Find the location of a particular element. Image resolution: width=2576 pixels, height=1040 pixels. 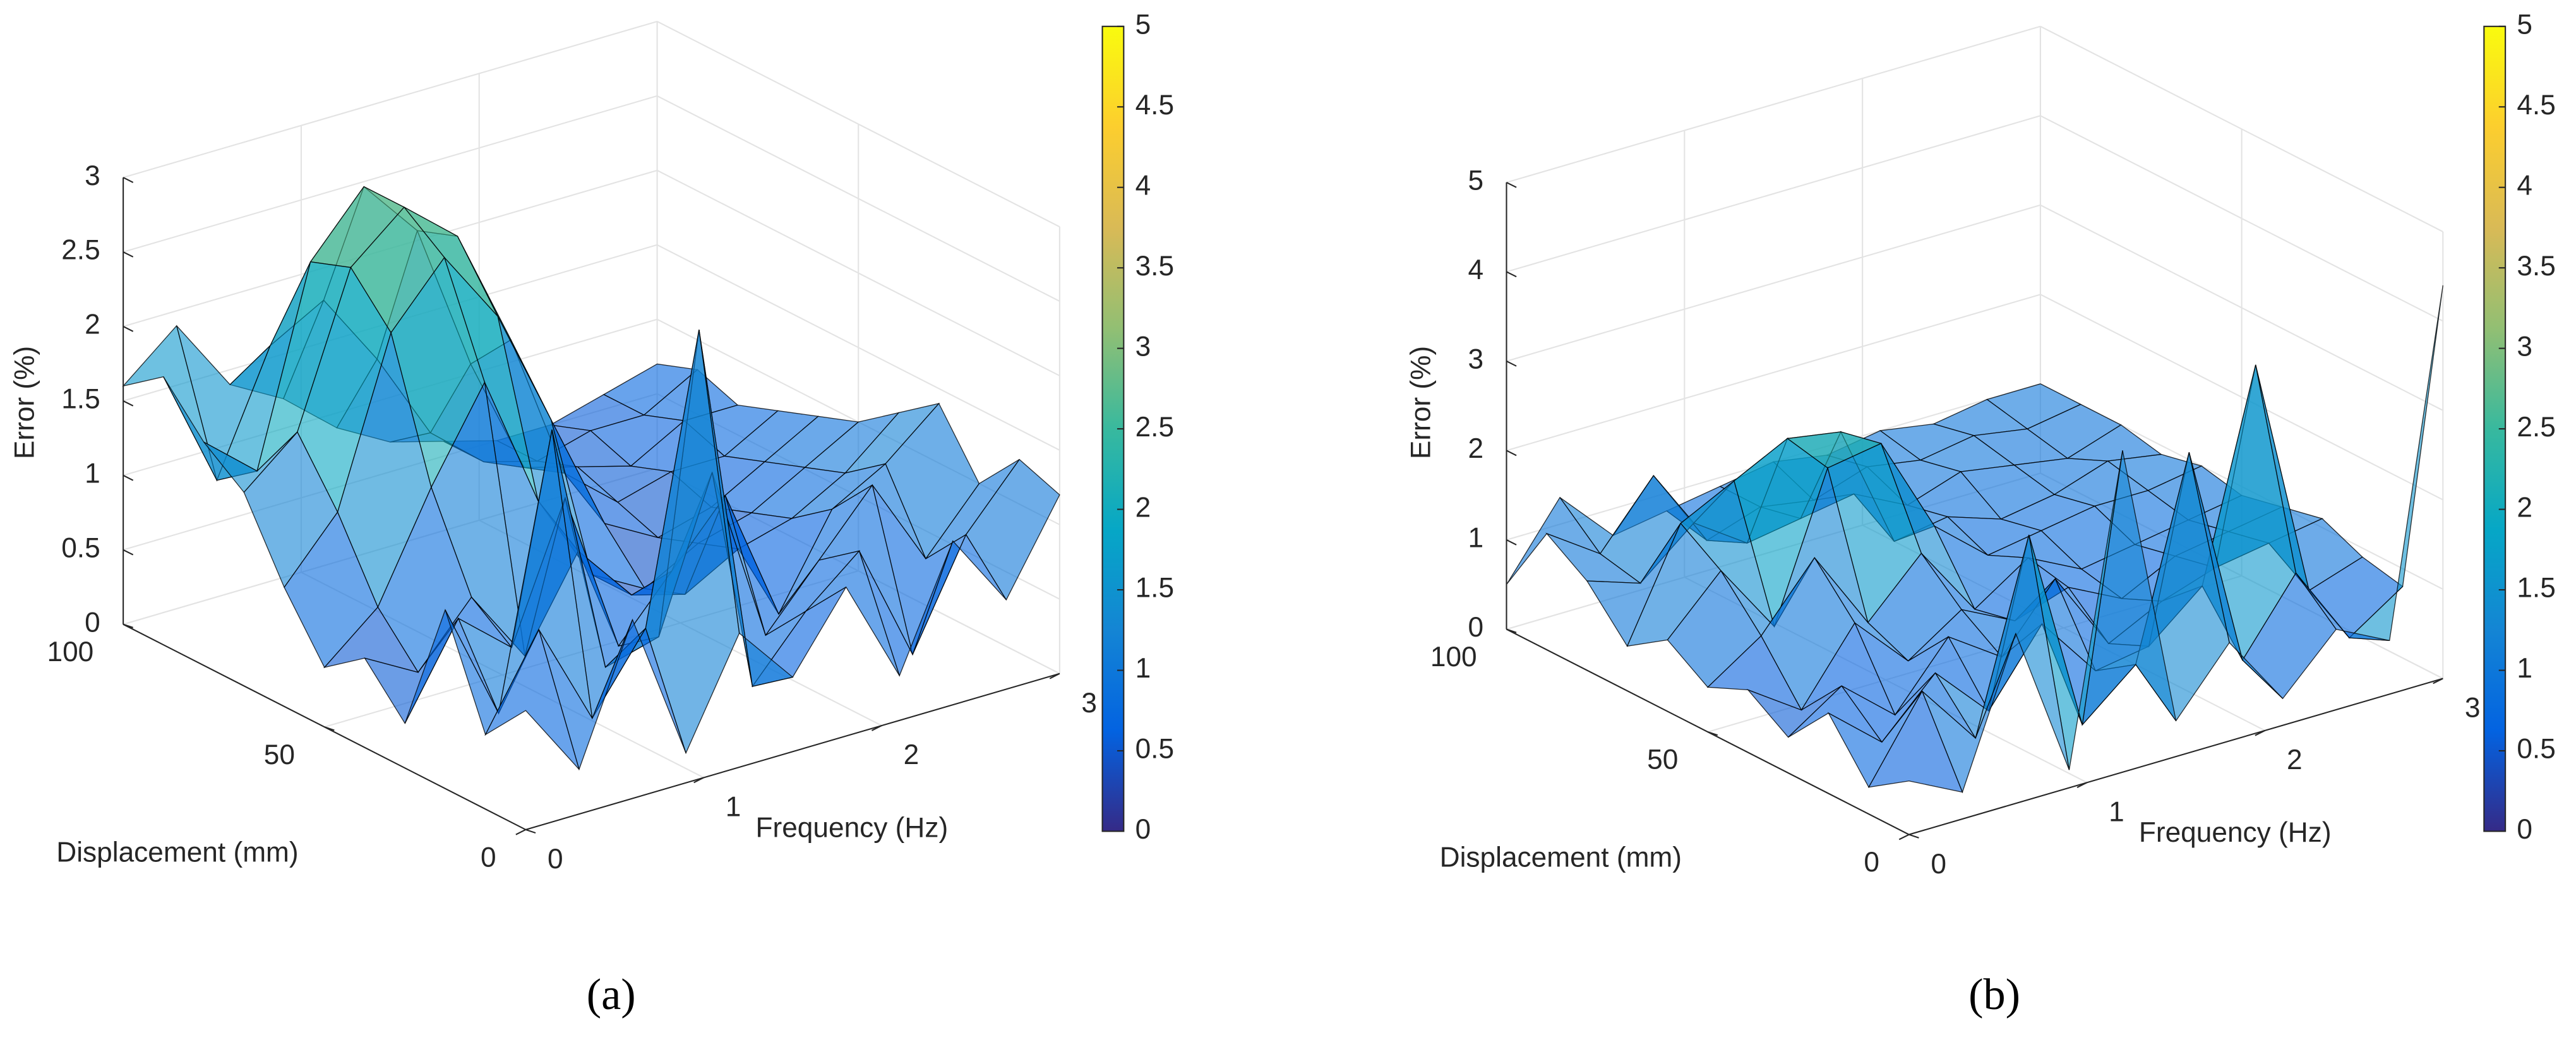

z-tick-label: 1.5 is located at coordinates (80, 399).